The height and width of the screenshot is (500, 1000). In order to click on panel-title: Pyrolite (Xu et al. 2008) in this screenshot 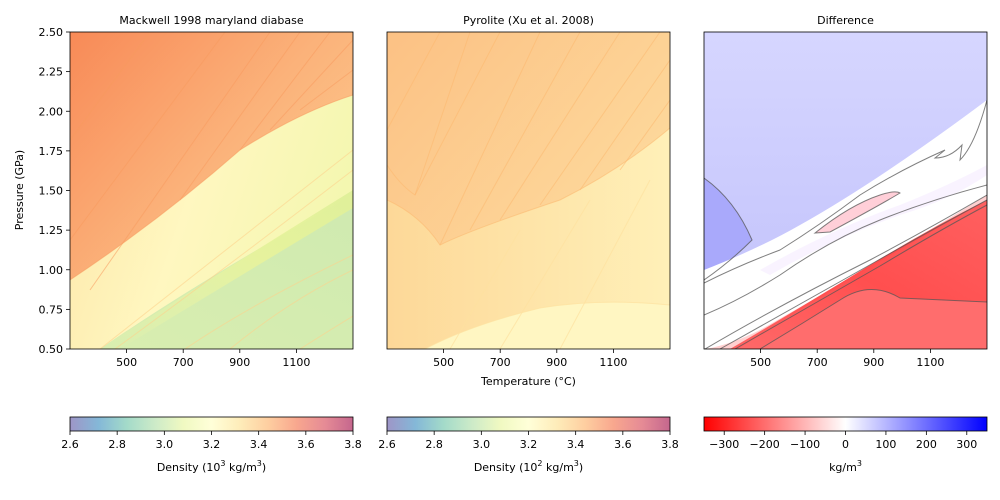, I will do `click(528, 20)`.